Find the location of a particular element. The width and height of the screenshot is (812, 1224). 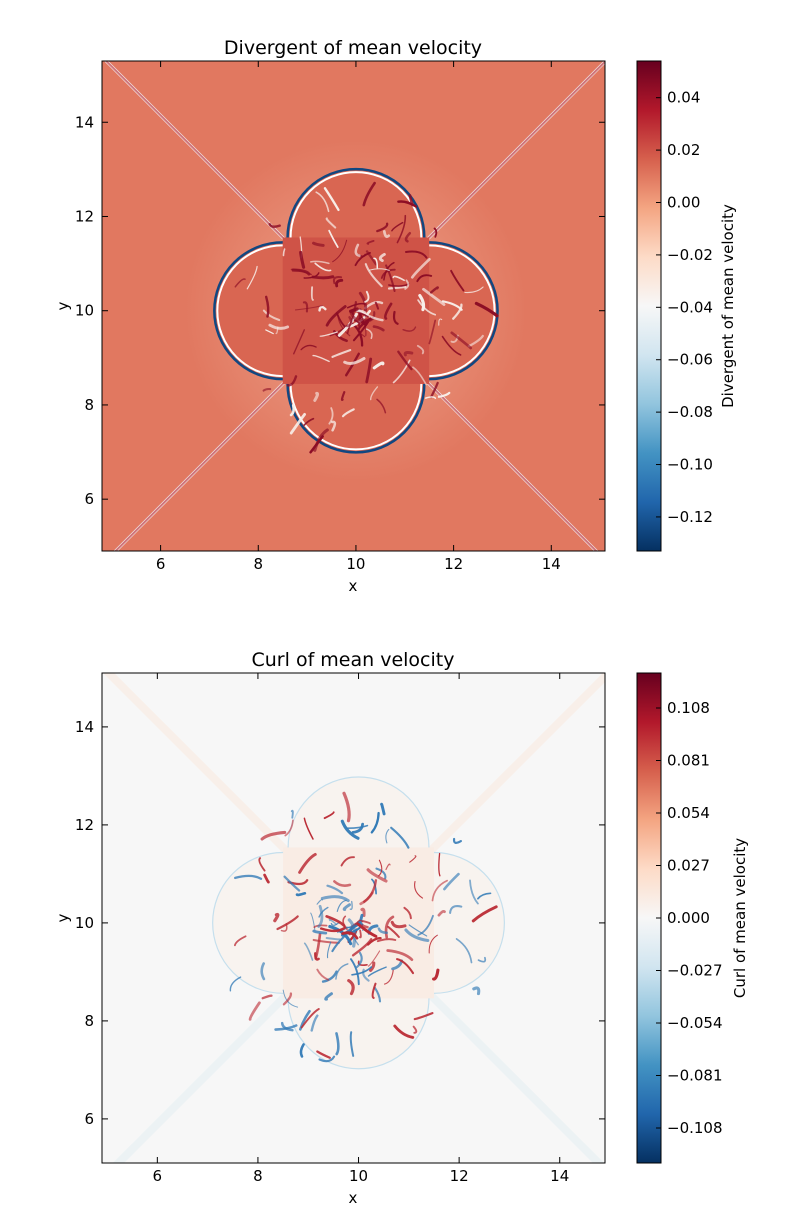

colorbar-tick-label: −0.108 is located at coordinates (695, 1128).